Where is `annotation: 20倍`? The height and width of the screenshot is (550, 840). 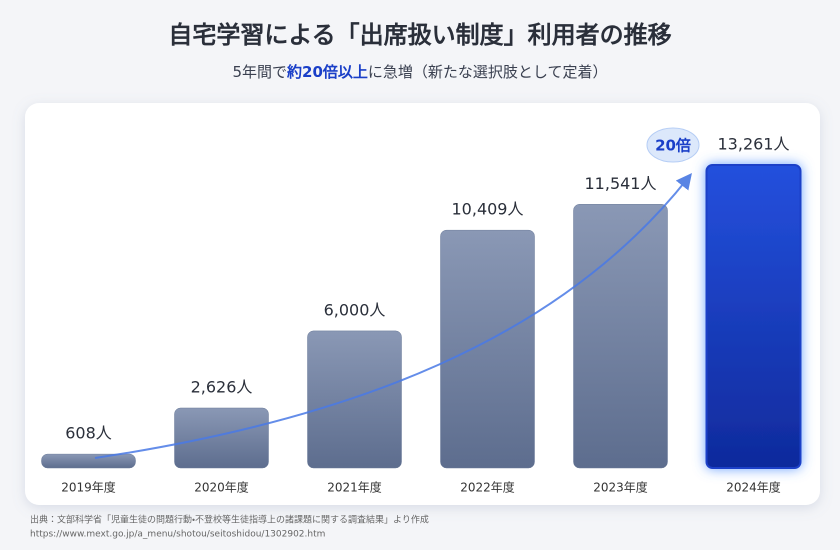
annotation: 20倍 is located at coordinates (673, 146).